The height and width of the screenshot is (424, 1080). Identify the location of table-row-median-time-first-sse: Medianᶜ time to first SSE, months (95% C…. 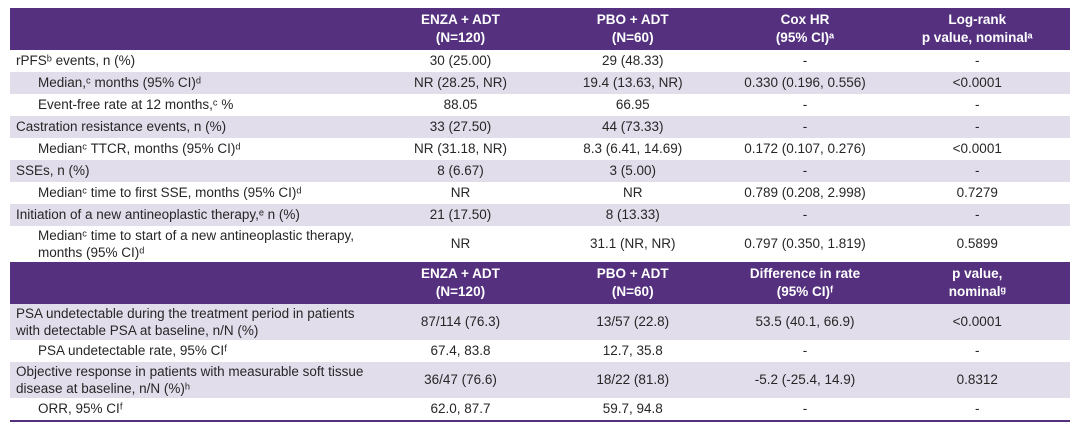
(540, 193).